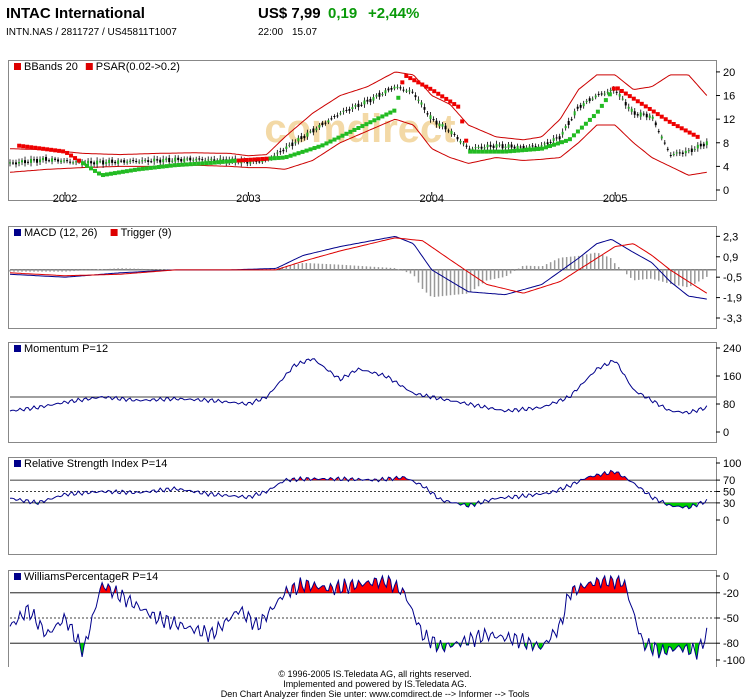 The height and width of the screenshot is (700, 750). Describe the element at coordinates (730, 258) in the screenshot. I see `y-tick-label-1-1: 0,9` at that location.